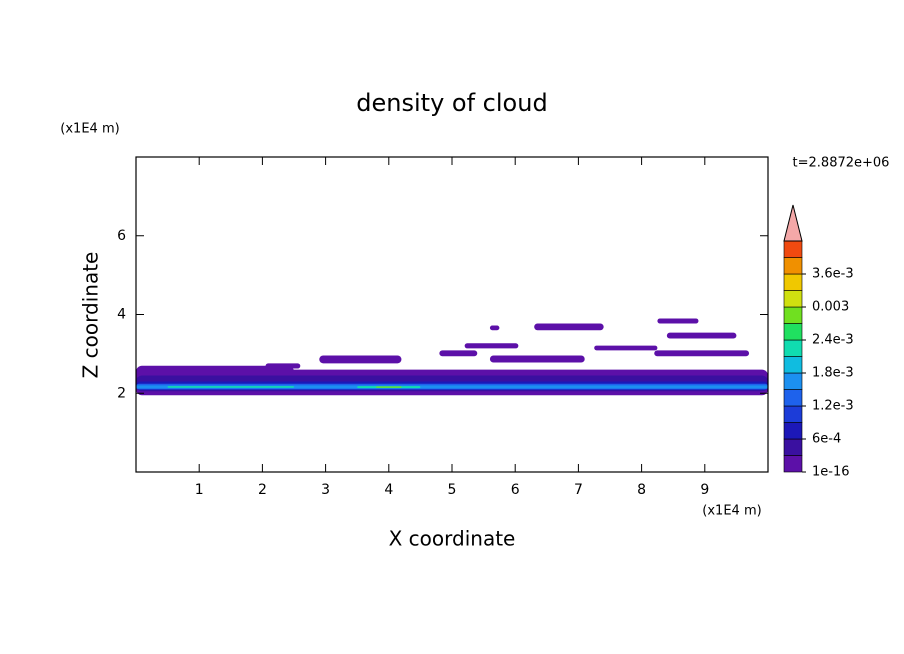  Describe the element at coordinates (89, 129) in the screenshot. I see `y-unit: (x1E4 m)` at that location.